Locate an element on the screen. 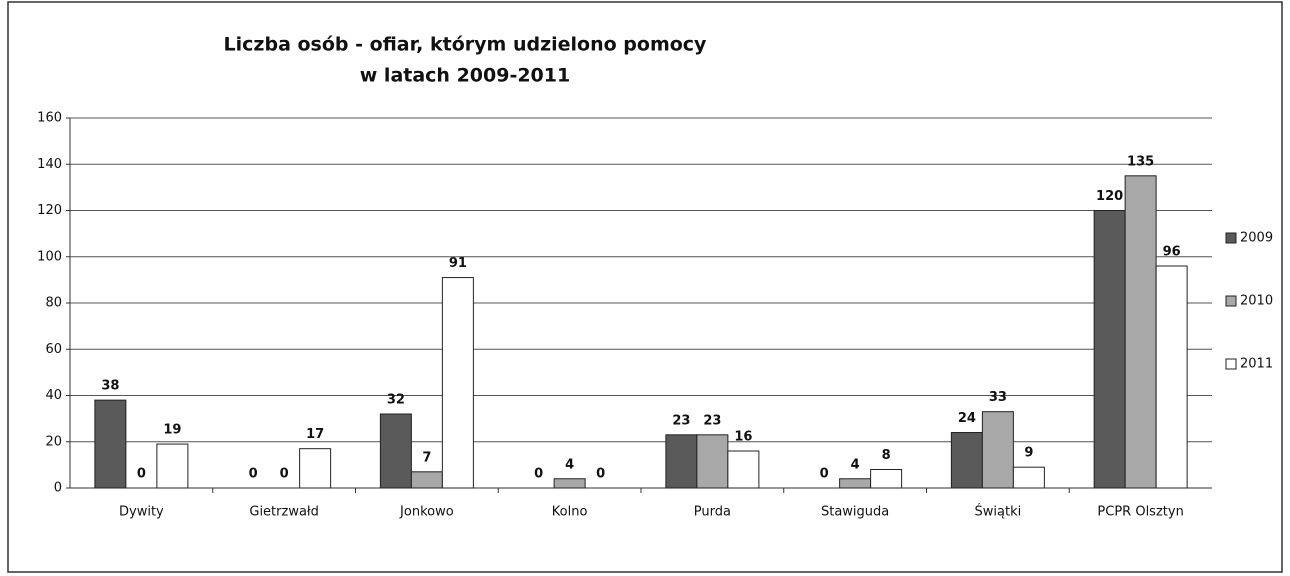 Image resolution: width=1290 pixels, height=576 pixels. x-tick-label: Dywity is located at coordinates (141, 512).